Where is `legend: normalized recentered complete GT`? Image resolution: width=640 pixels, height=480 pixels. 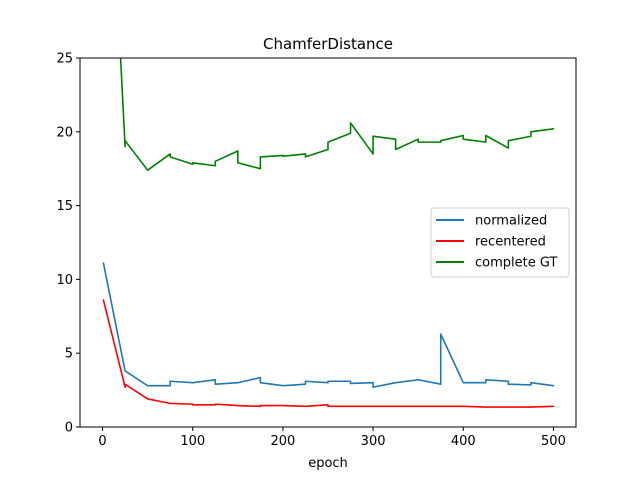 legend: normalized recentered complete GT is located at coordinates (500, 242).